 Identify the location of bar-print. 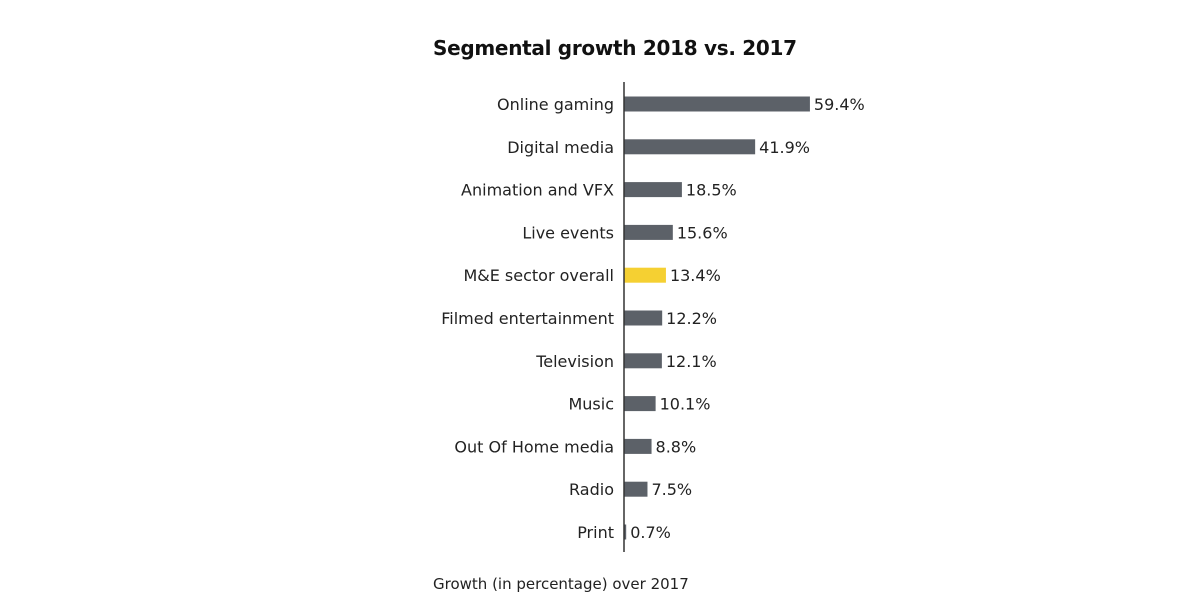
(625, 532).